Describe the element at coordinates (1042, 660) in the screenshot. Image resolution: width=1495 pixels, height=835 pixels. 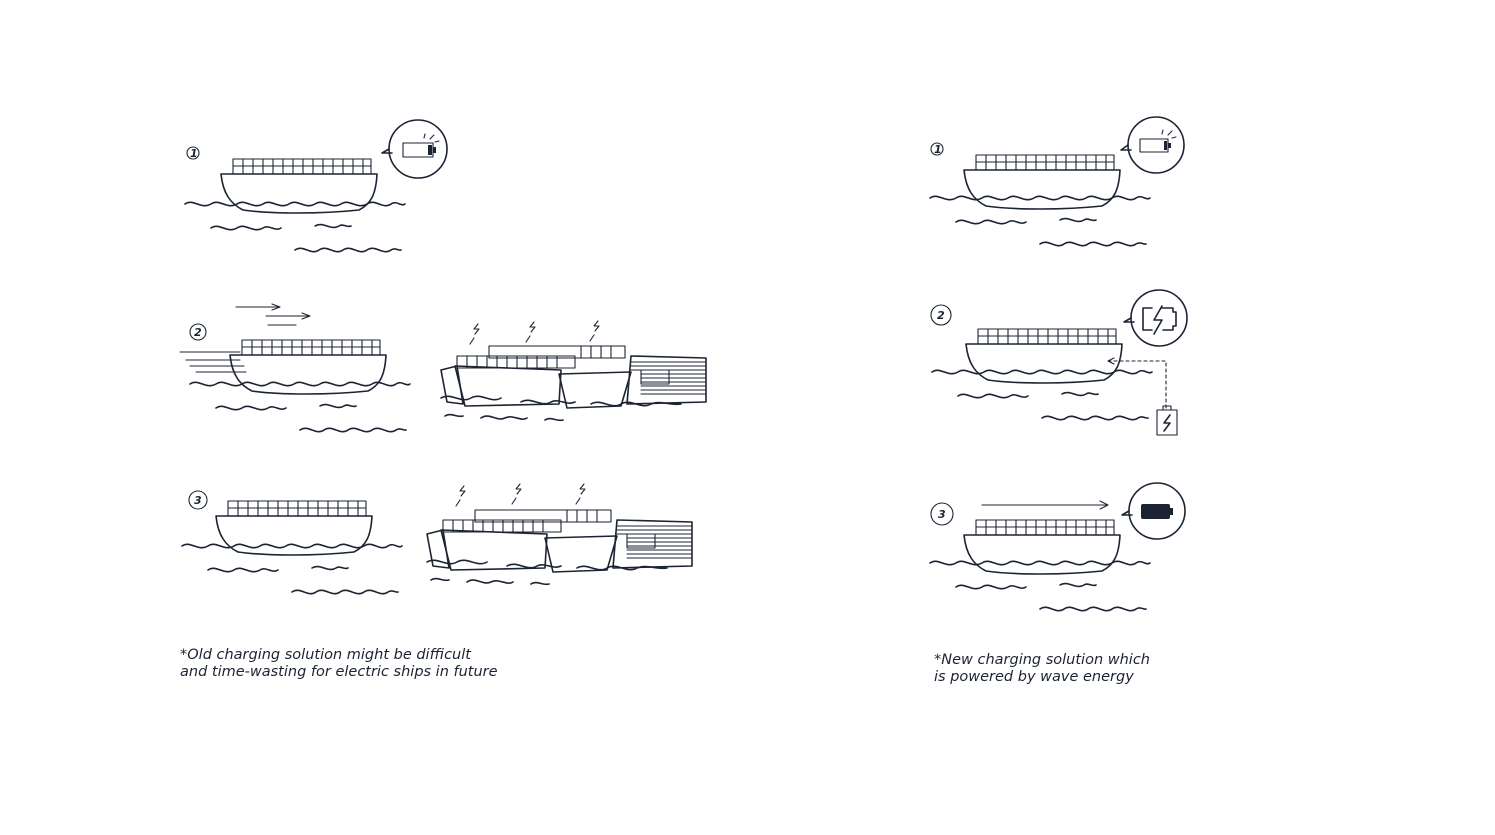
I see `caption-line: *New charging solution which` at that location.